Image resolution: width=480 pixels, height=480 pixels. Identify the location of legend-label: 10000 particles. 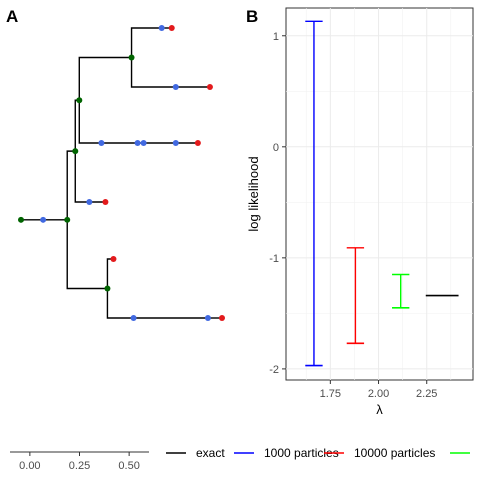
(394, 453).